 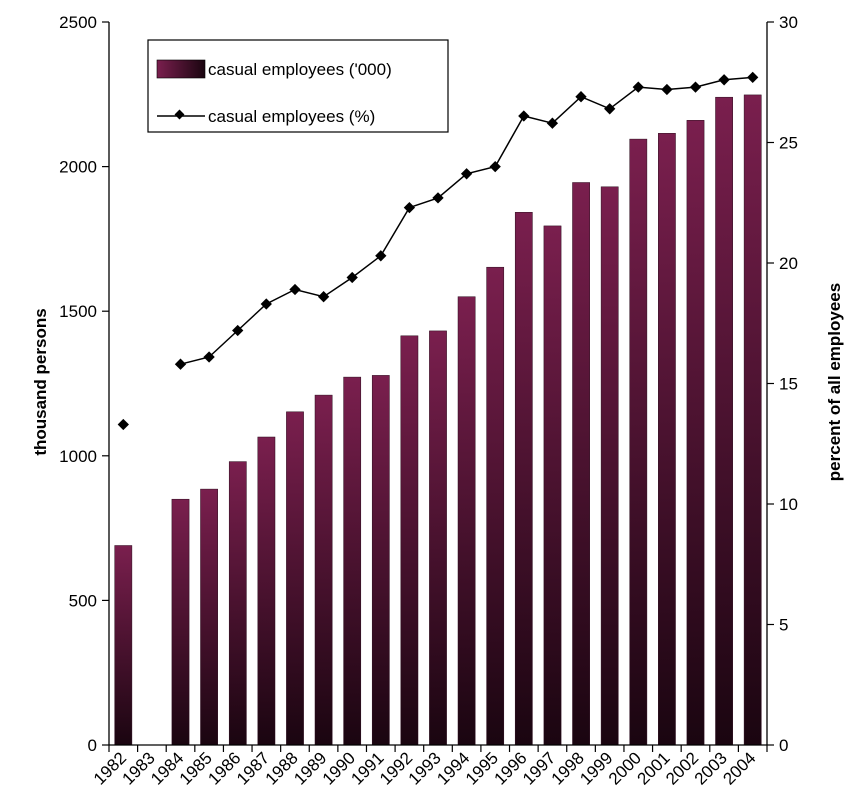 What do you see at coordinates (380, 560) in the screenshot?
I see `bar-1991` at bounding box center [380, 560].